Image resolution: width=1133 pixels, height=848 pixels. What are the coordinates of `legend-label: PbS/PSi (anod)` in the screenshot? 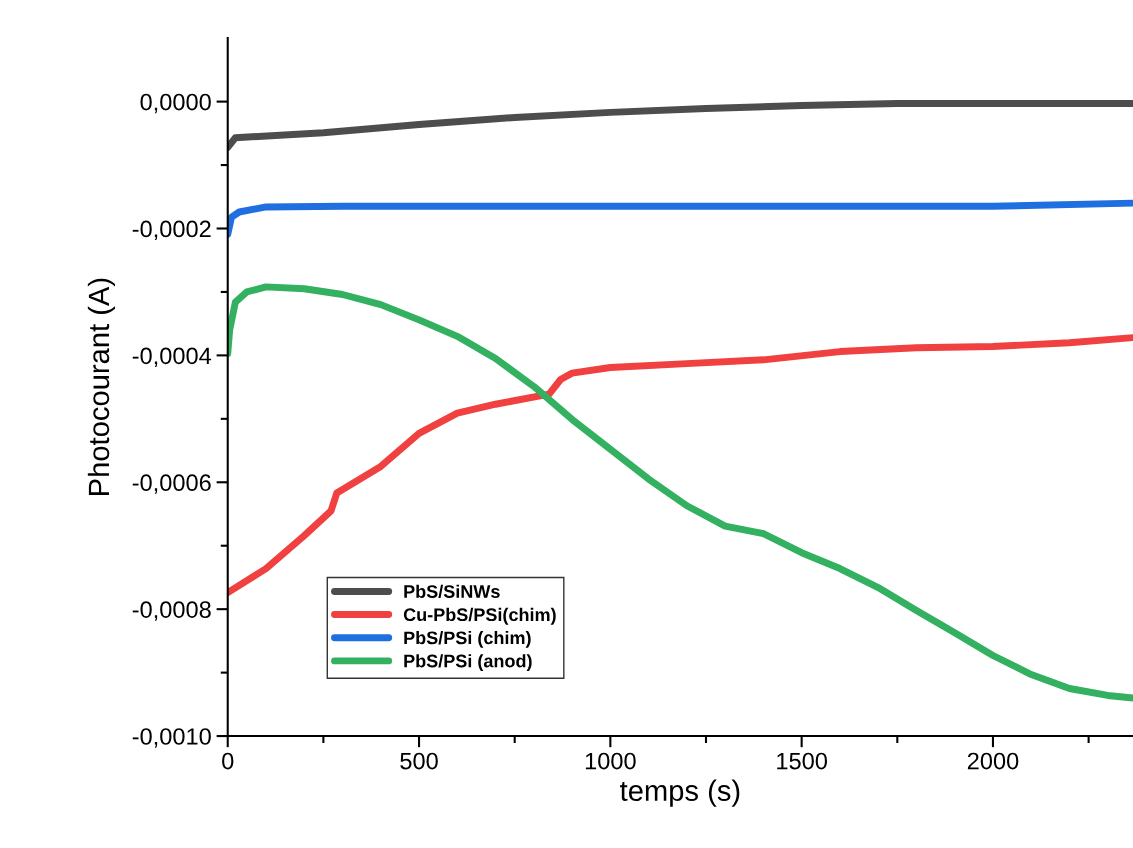 It's located at (468, 662).